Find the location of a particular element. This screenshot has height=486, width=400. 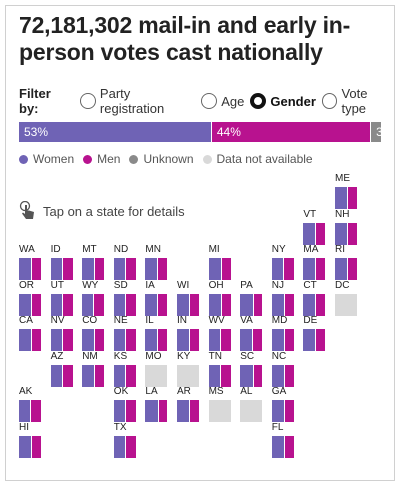

state-tile-ak: AK is located at coordinates (30, 404).